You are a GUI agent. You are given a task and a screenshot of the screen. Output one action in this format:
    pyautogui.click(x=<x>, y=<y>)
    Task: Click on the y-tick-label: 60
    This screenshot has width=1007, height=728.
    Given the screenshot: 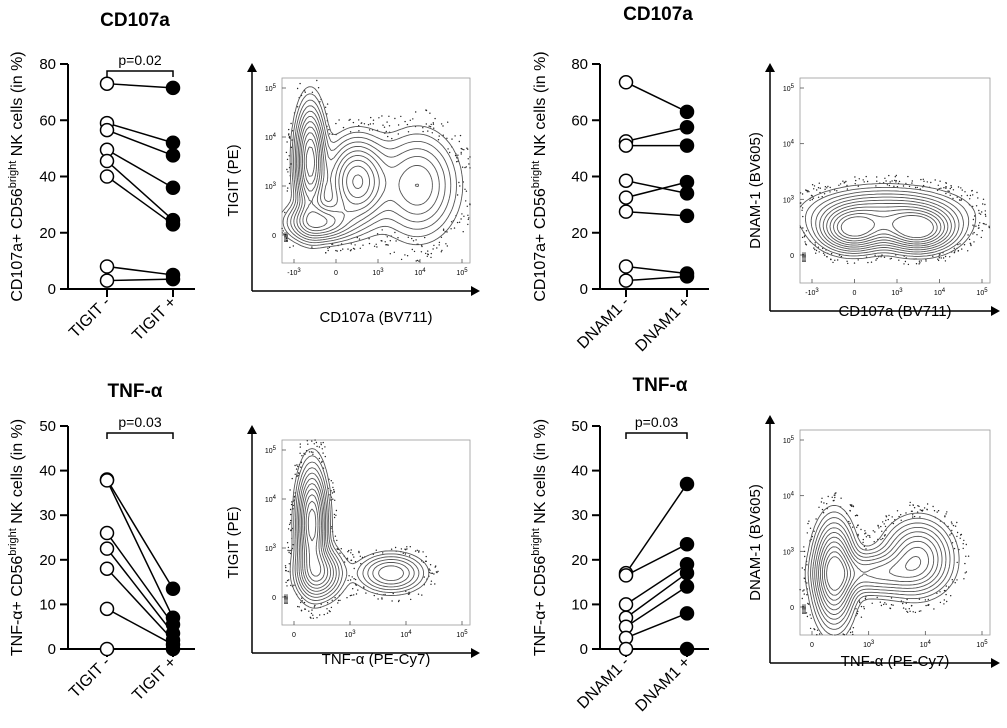 What is the action you would take?
    pyautogui.click(x=47, y=120)
    